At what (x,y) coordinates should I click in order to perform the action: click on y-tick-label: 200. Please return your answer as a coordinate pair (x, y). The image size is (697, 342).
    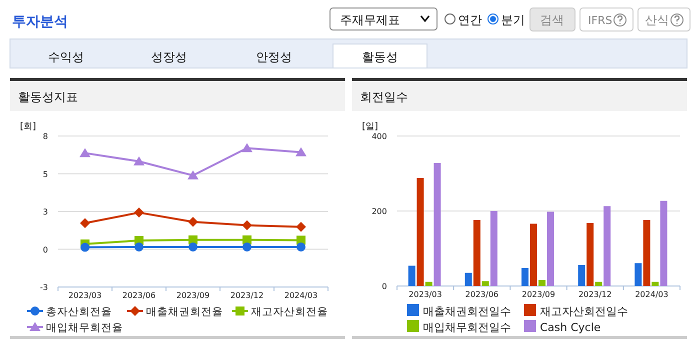
    Looking at the image, I should click on (379, 211).